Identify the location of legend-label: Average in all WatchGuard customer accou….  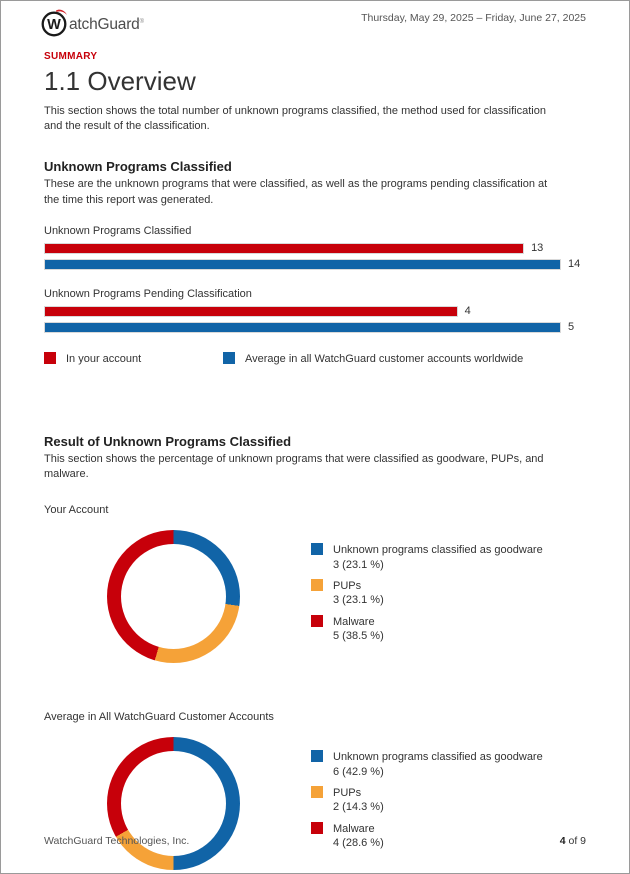
(384, 358).